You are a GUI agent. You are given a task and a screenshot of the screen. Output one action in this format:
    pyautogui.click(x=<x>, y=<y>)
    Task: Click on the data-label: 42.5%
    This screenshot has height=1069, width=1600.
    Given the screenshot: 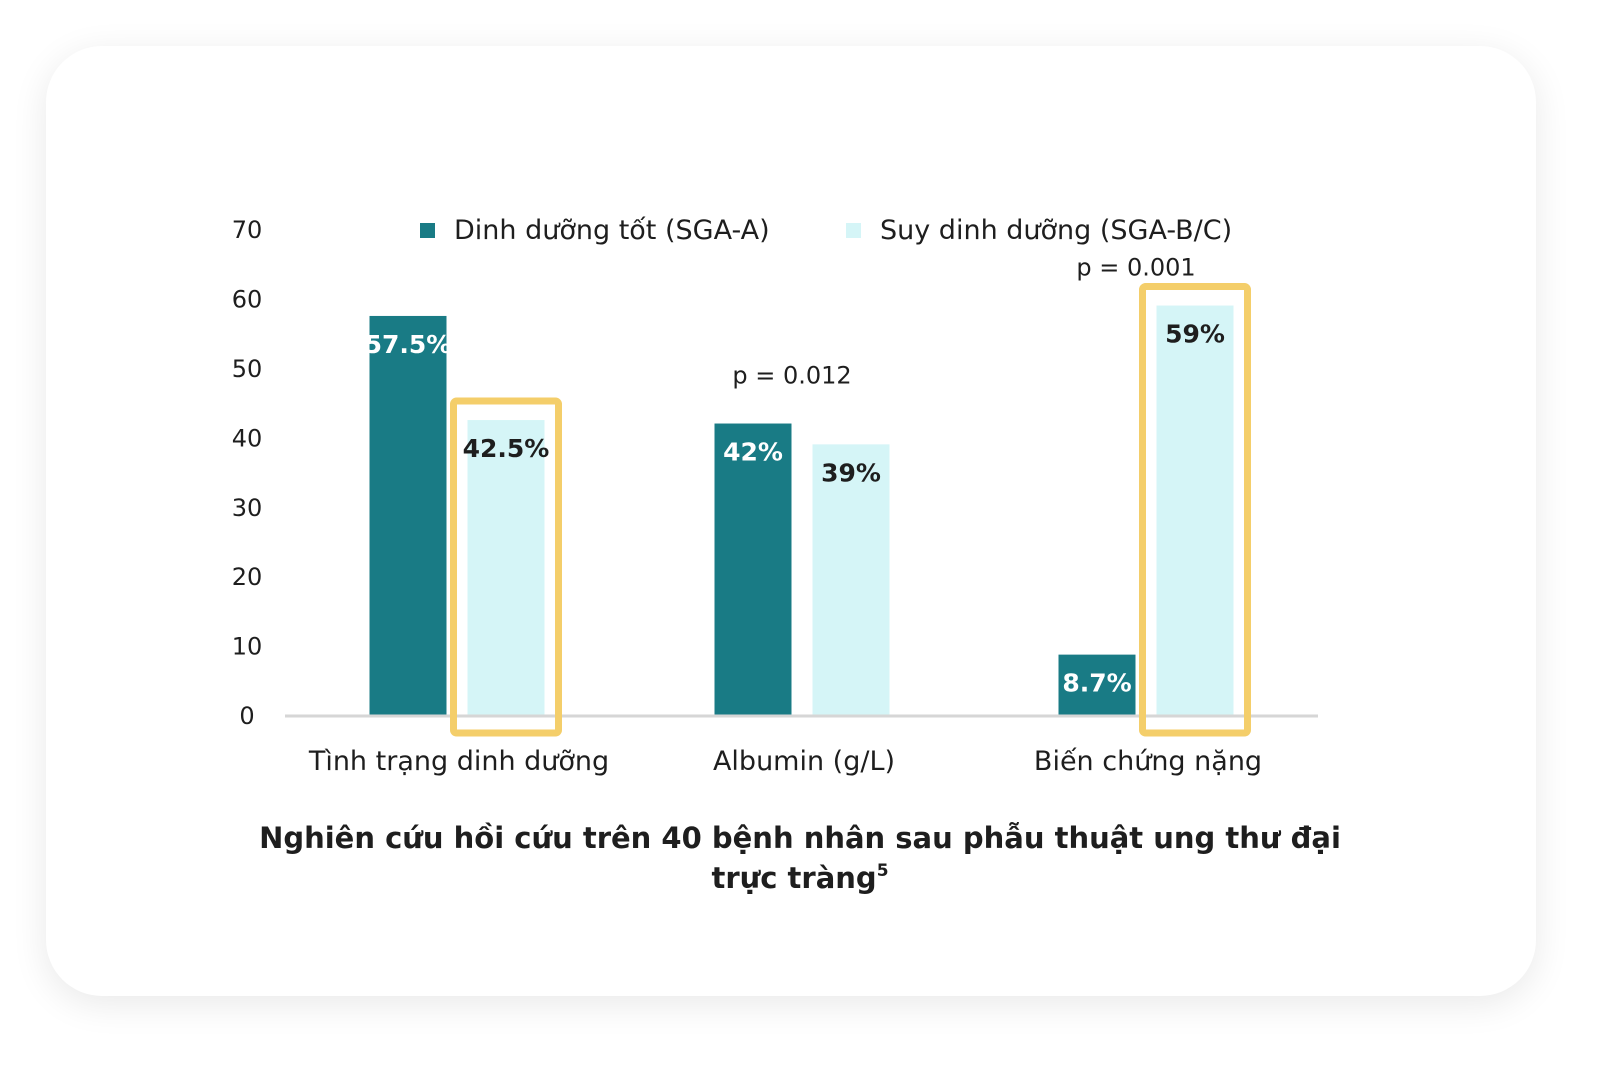 What is the action you would take?
    pyautogui.click(x=506, y=448)
    